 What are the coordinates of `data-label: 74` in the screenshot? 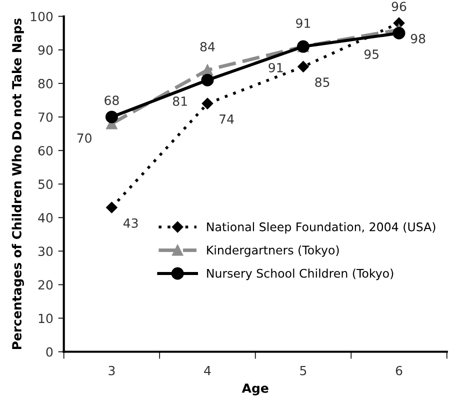 It's located at (227, 119).